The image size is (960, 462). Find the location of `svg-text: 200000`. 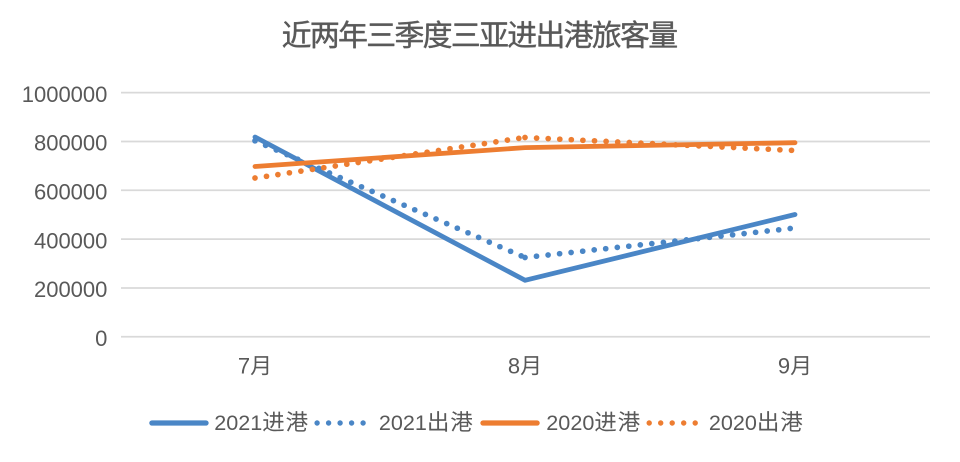

svg-text: 200000 is located at coordinates (70, 289).